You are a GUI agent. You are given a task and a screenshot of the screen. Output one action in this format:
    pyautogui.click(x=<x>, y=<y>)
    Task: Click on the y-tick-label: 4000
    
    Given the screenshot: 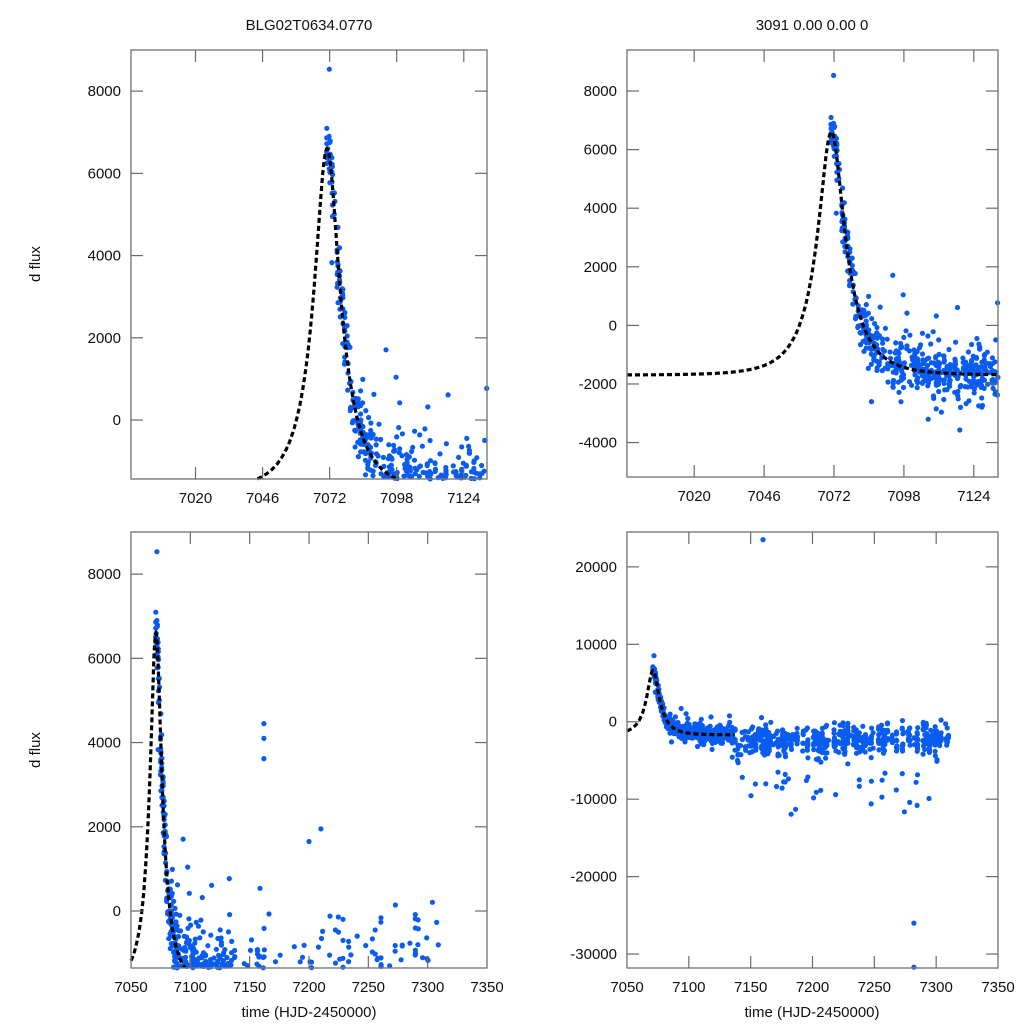 What is the action you would take?
    pyautogui.click(x=104, y=743)
    